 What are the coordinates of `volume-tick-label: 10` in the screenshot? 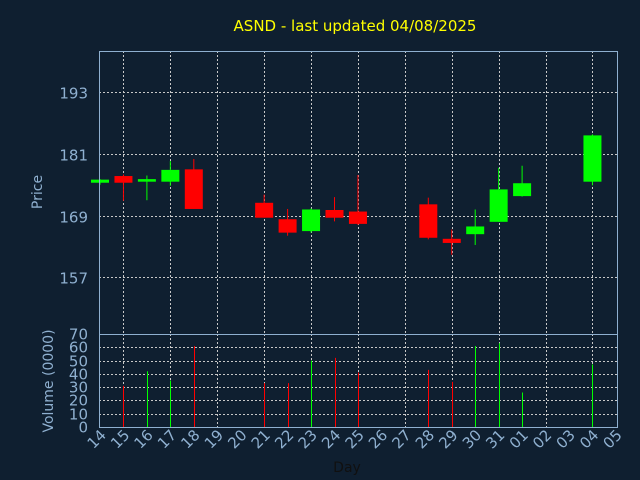 It's located at (78, 415).